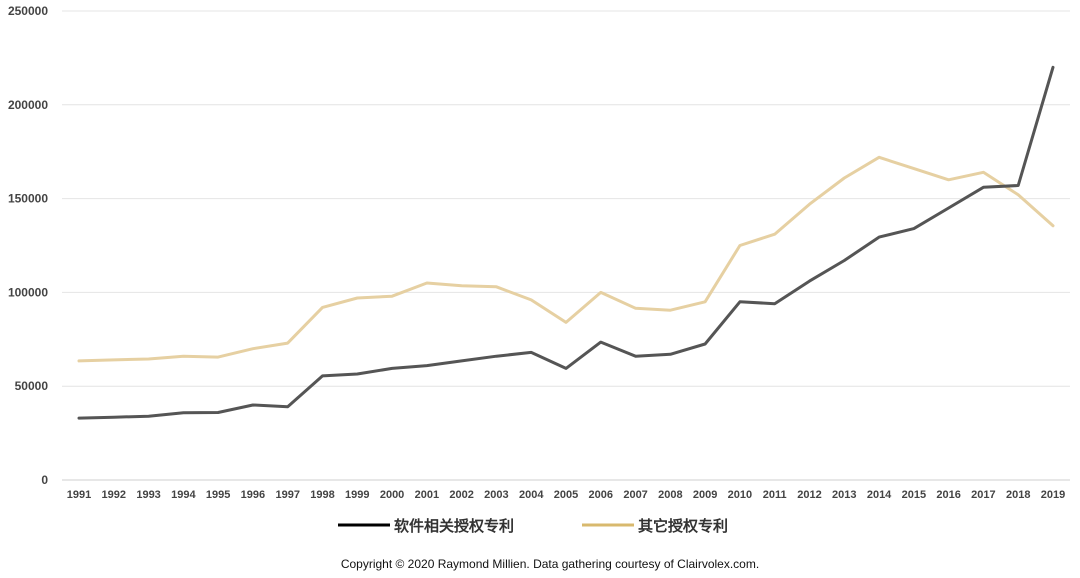  What do you see at coordinates (635, 495) in the screenshot?
I see `x-tick-label: 2007` at bounding box center [635, 495].